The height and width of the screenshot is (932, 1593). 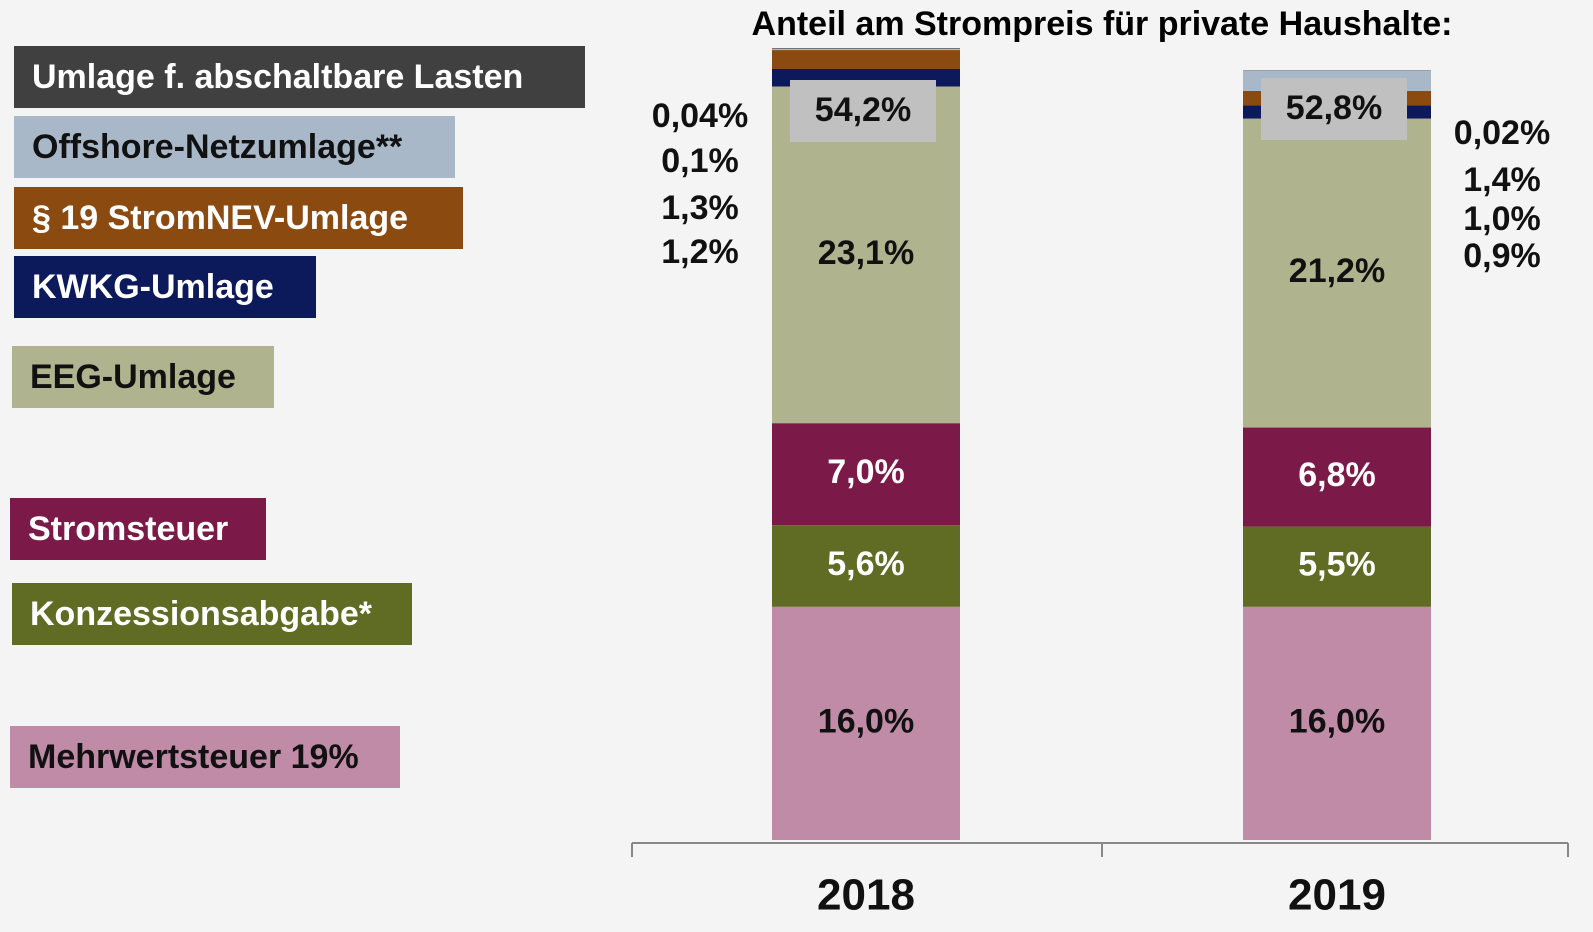 I want to click on legend-label: § 19 StromNEV-Umlage, so click(x=220, y=218).